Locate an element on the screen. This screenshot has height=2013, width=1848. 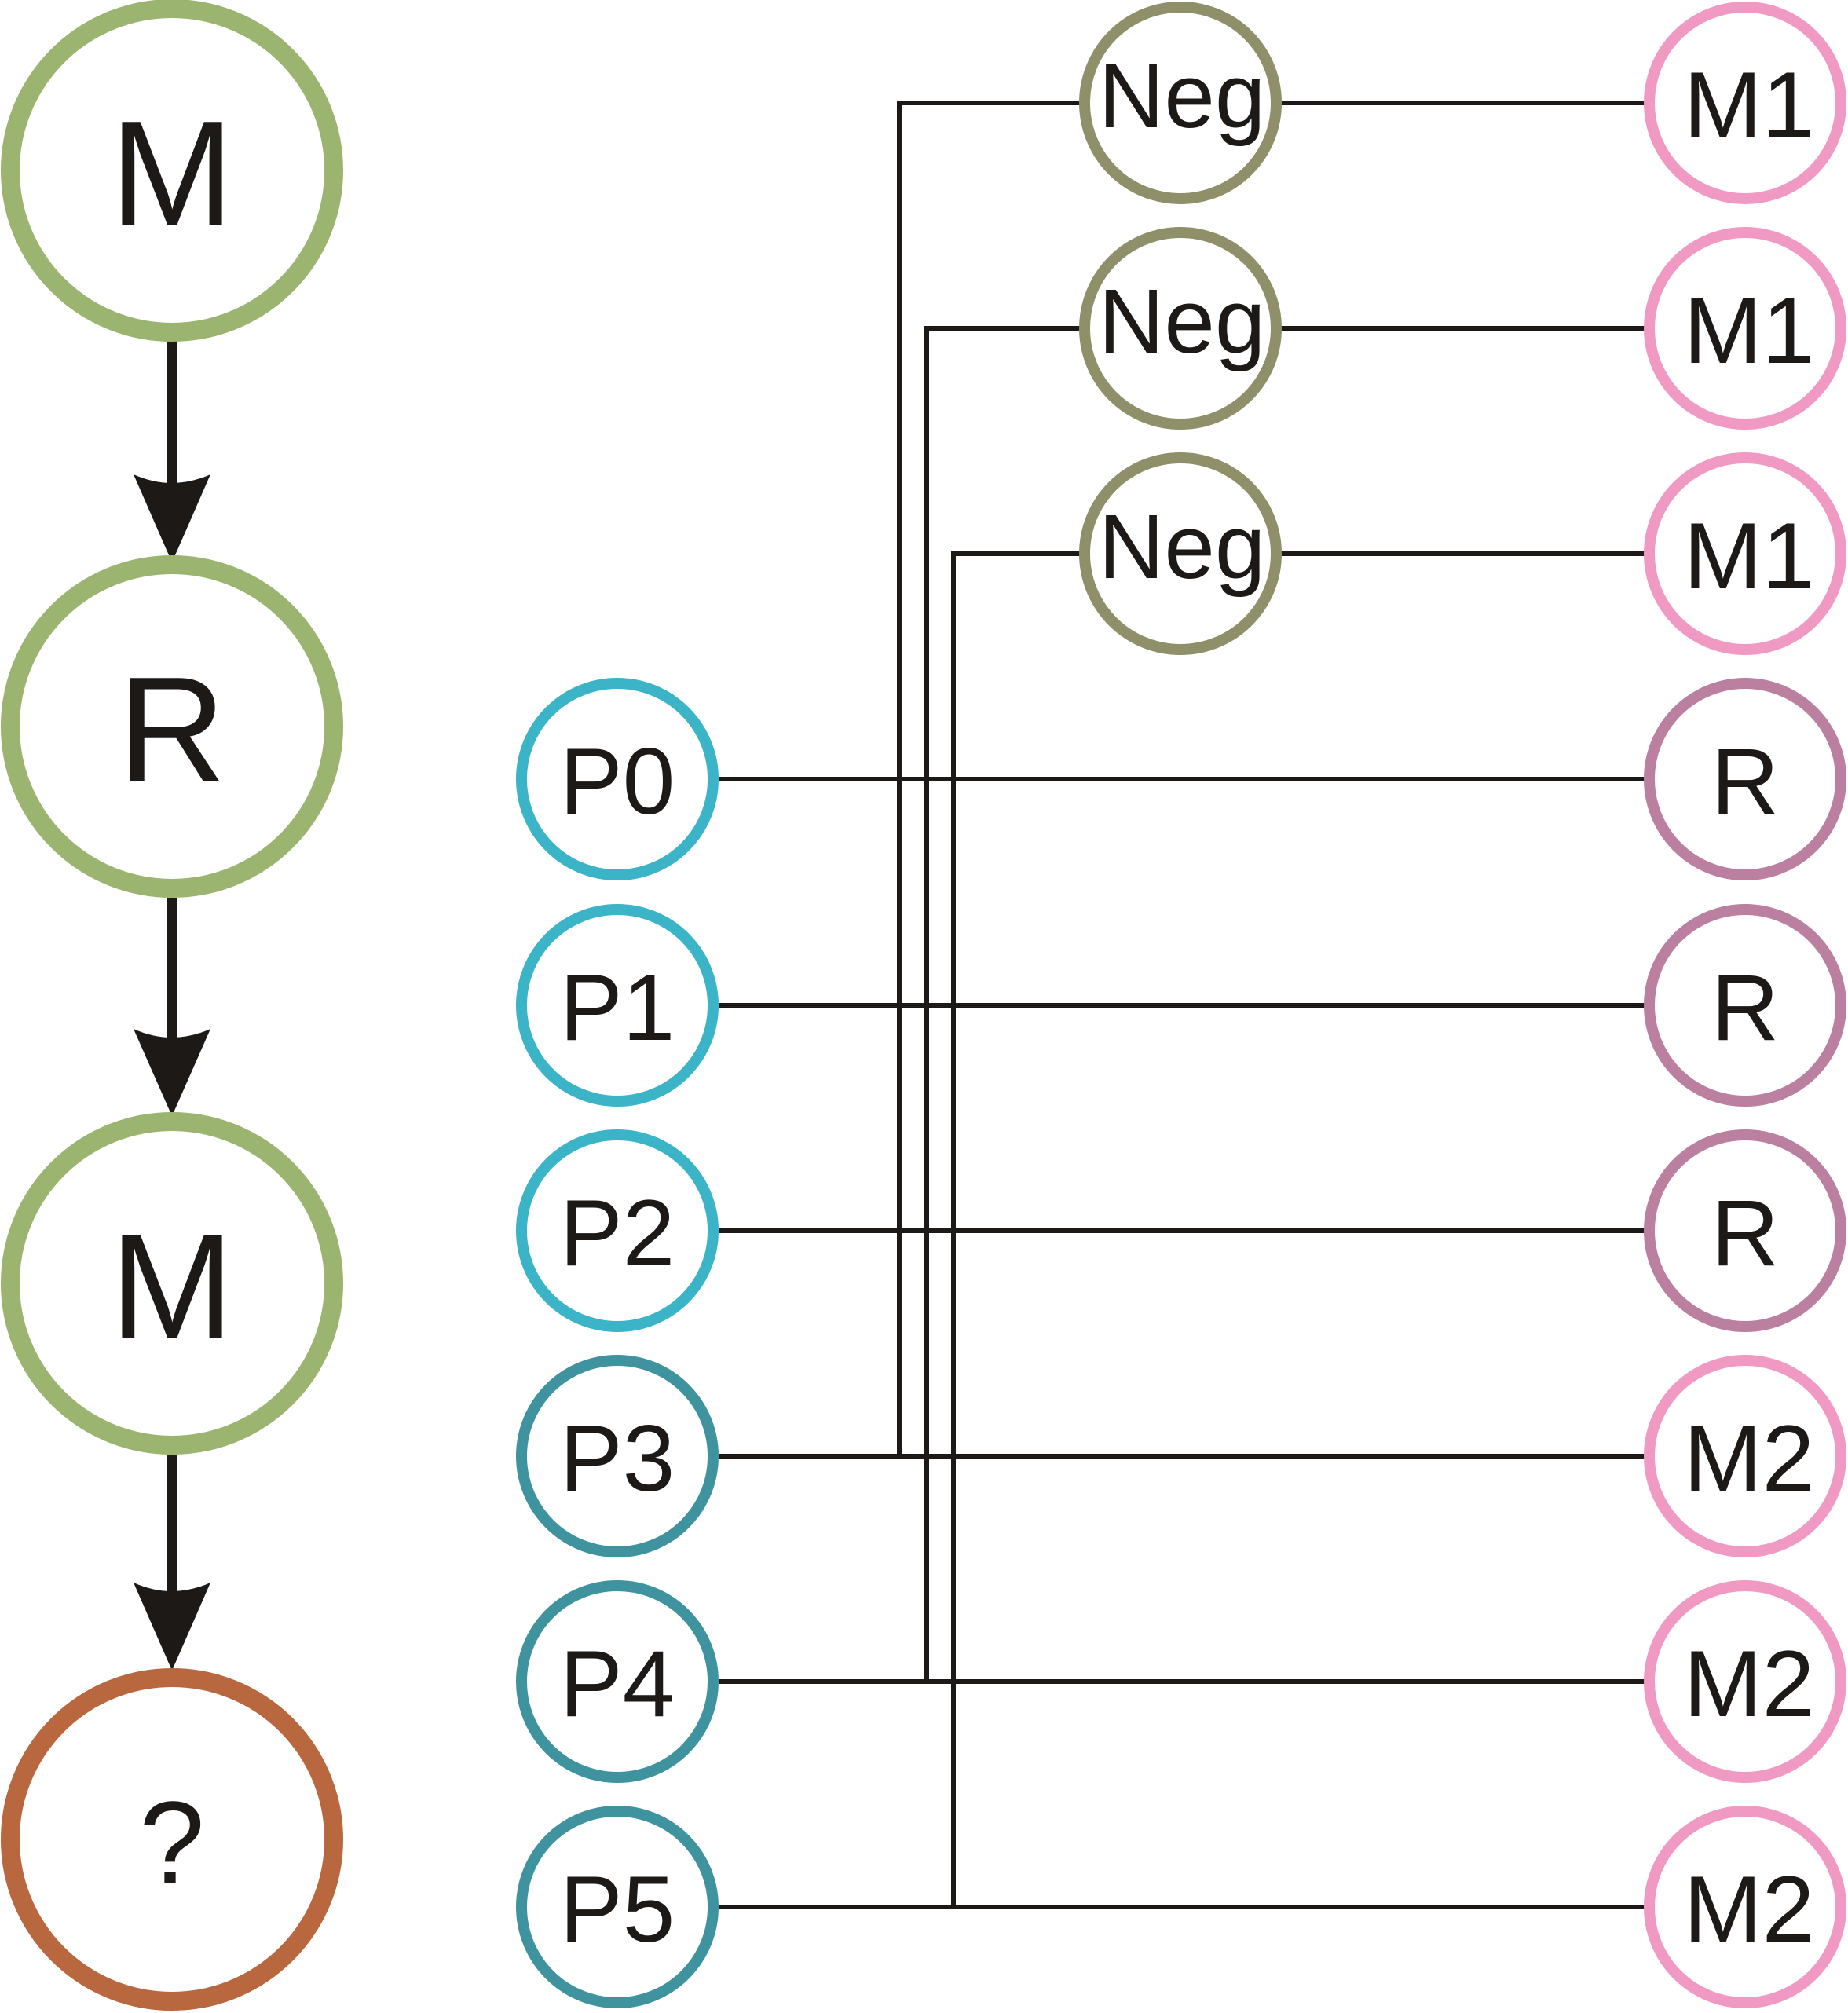
output-node-m1-a: M1 is located at coordinates (1745, 103).